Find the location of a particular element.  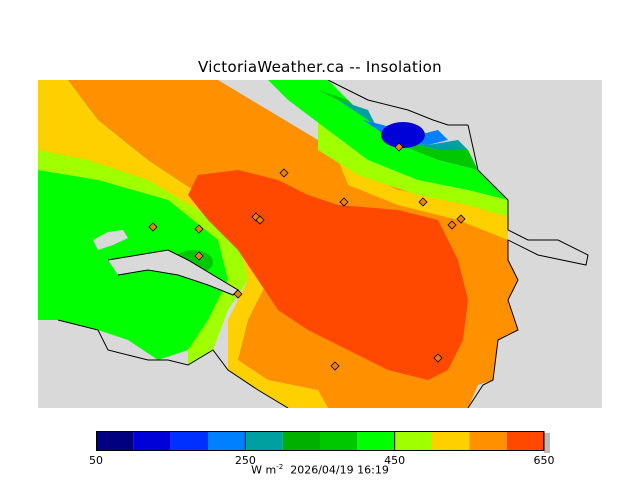

unit-exponent: -2 is located at coordinates (280, 467).